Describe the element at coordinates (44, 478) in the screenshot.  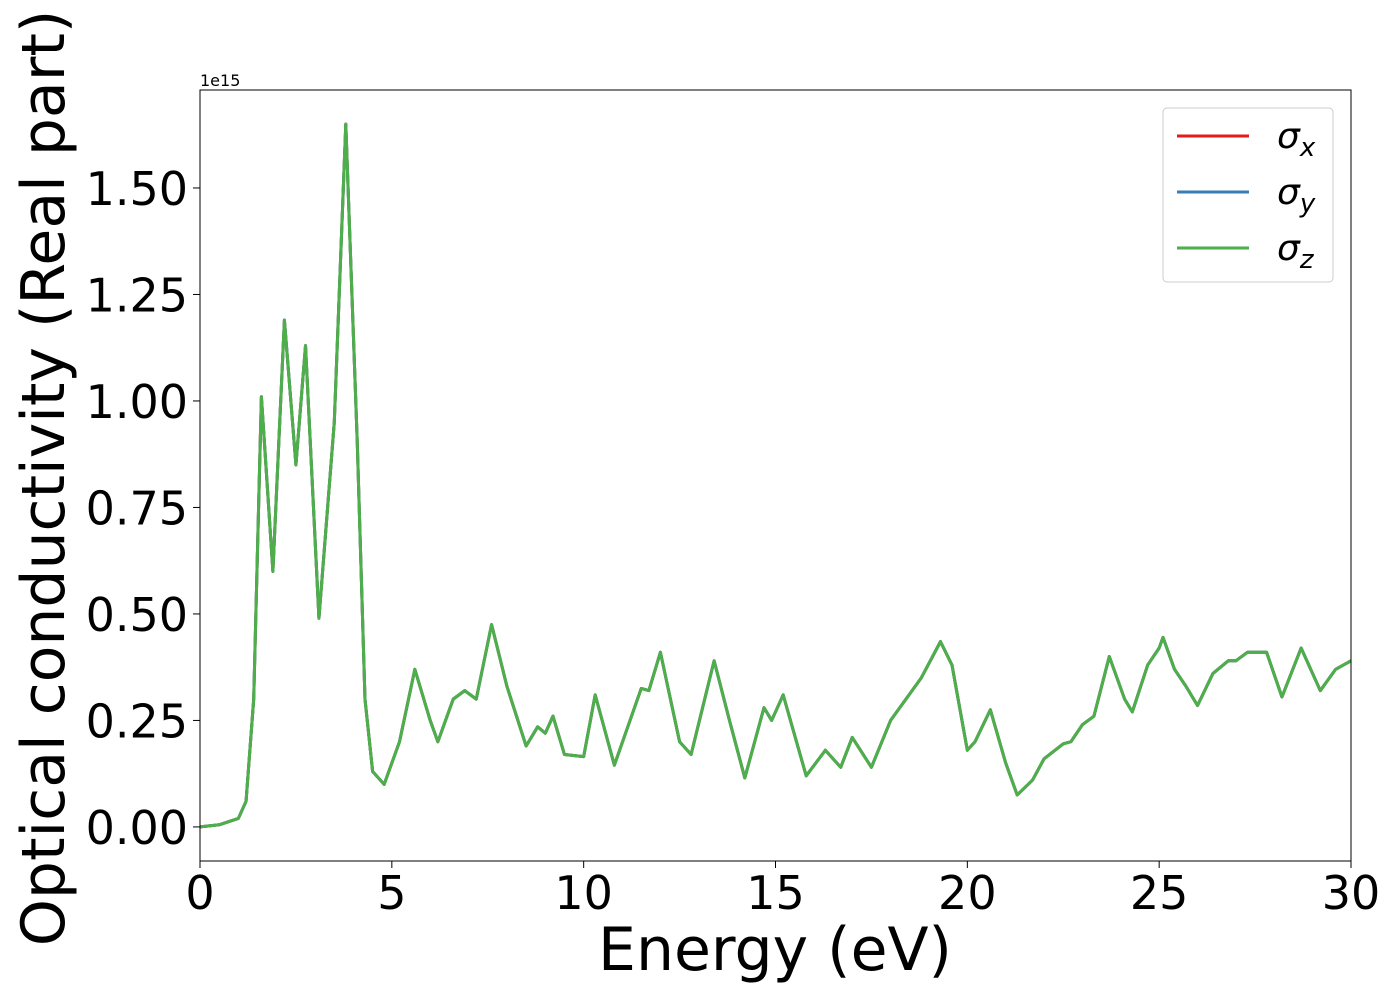
I see `y-axis-label: Optical conductivity (Real part)` at that location.